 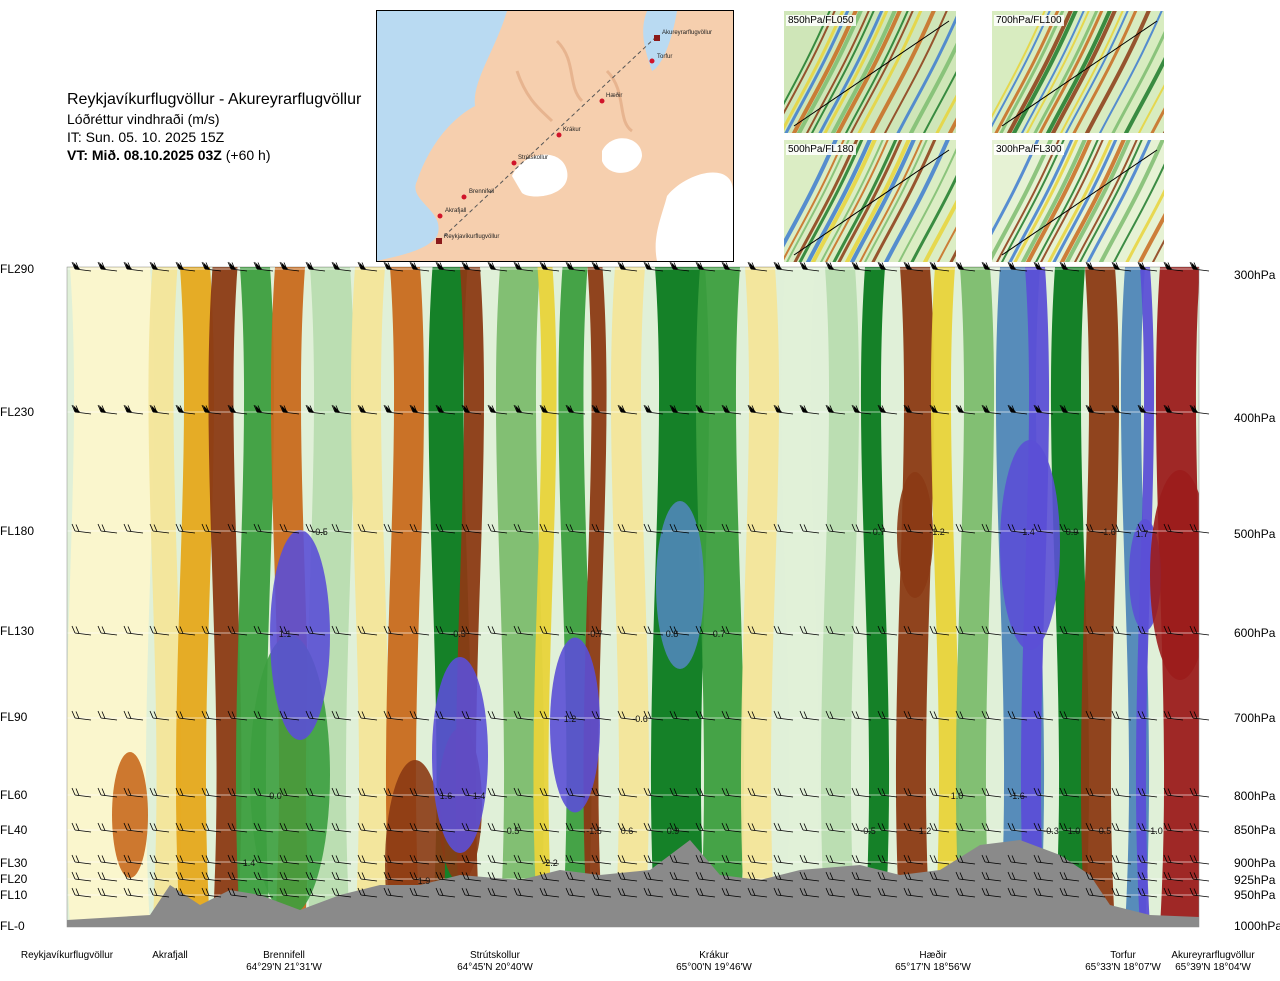 I want to click on map-waypoint: Brennifell, so click(x=477, y=194).